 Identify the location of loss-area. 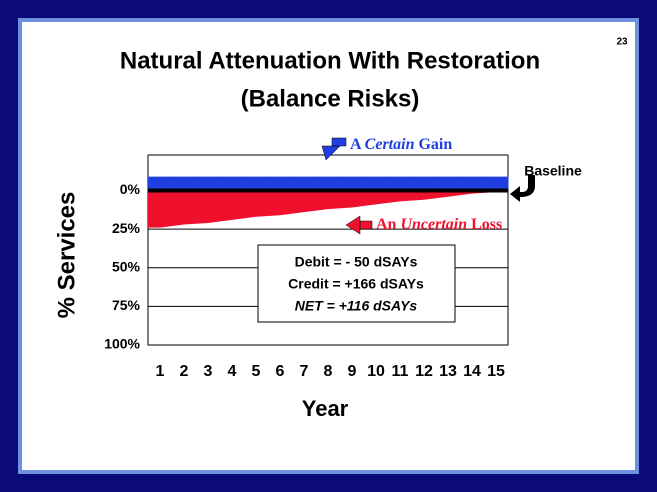
(328, 209).